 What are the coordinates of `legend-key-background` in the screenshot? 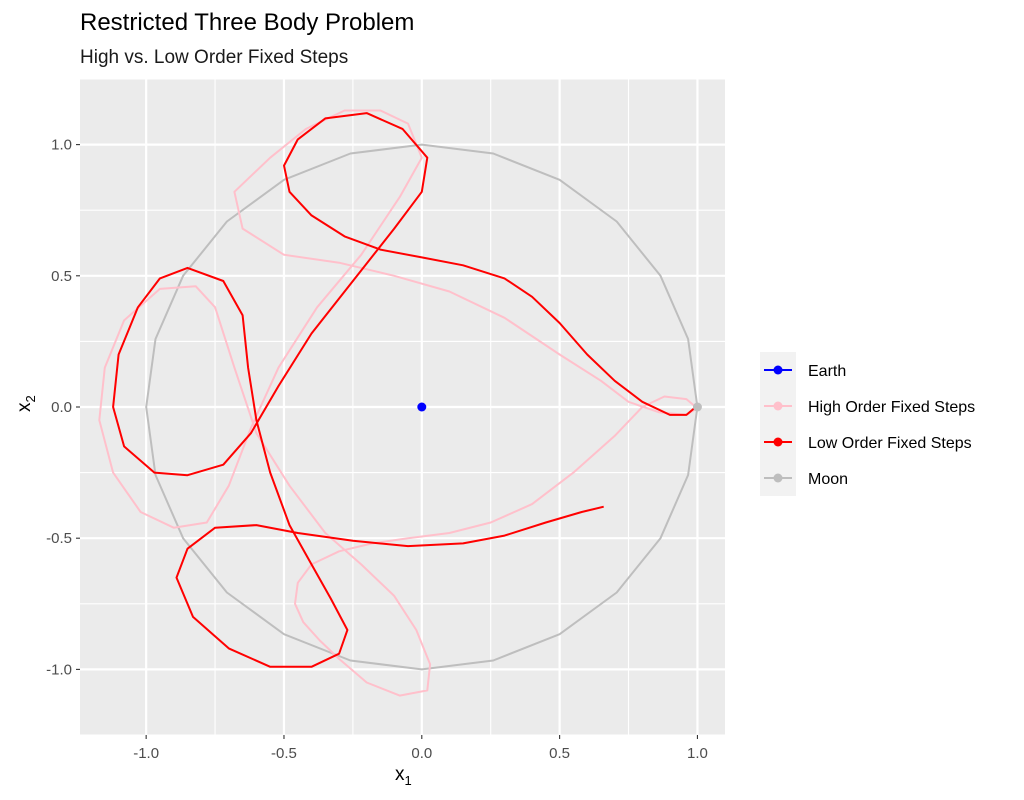 It's located at (778, 424).